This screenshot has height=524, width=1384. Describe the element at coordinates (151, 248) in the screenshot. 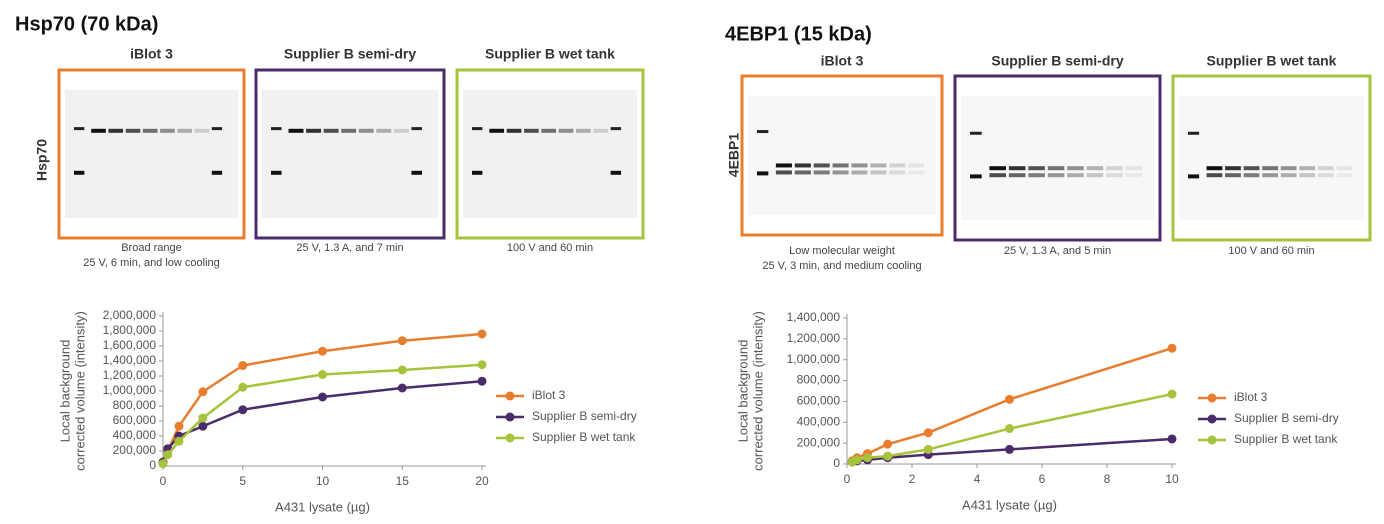

I see `blot-caption: Broad range` at that location.